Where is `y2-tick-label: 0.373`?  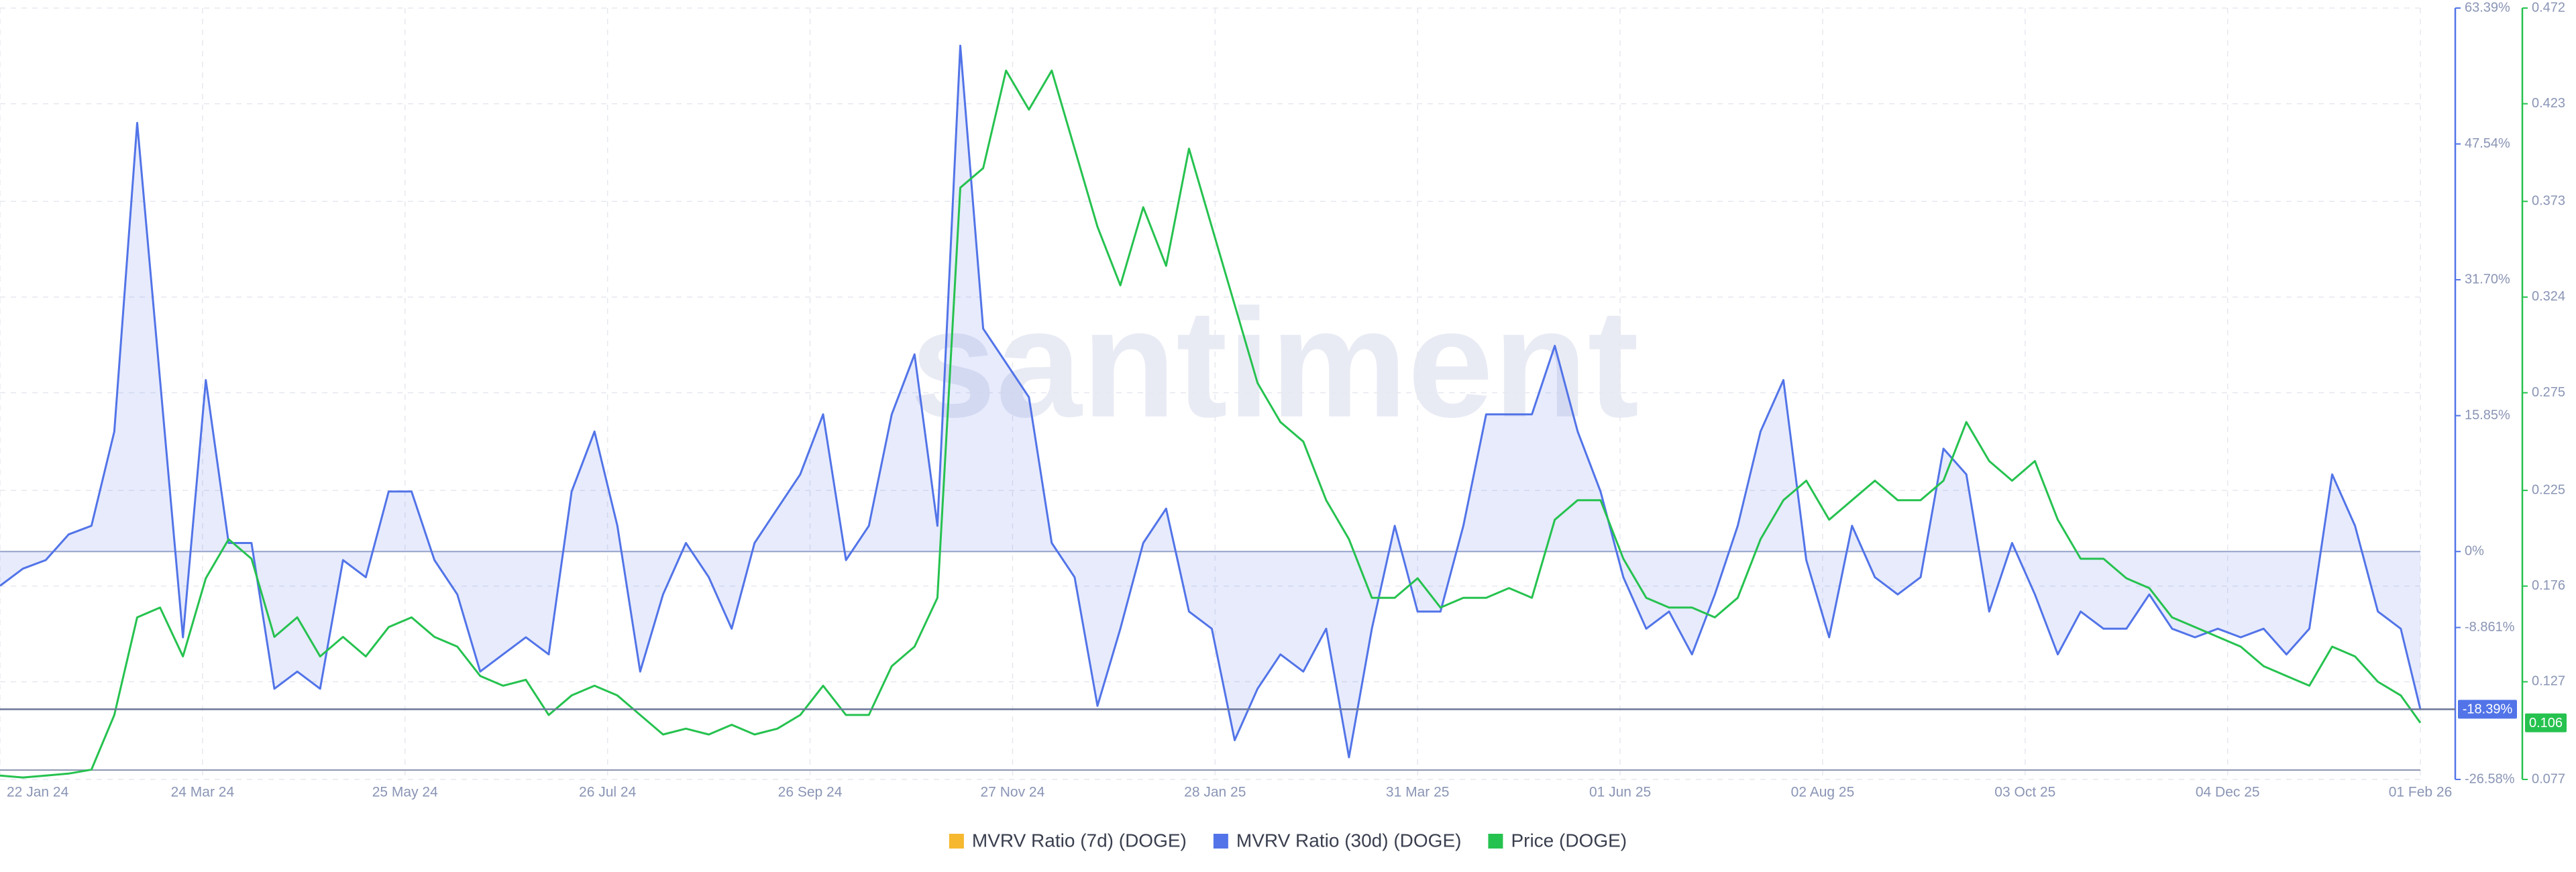 y2-tick-label: 0.373 is located at coordinates (2548, 201).